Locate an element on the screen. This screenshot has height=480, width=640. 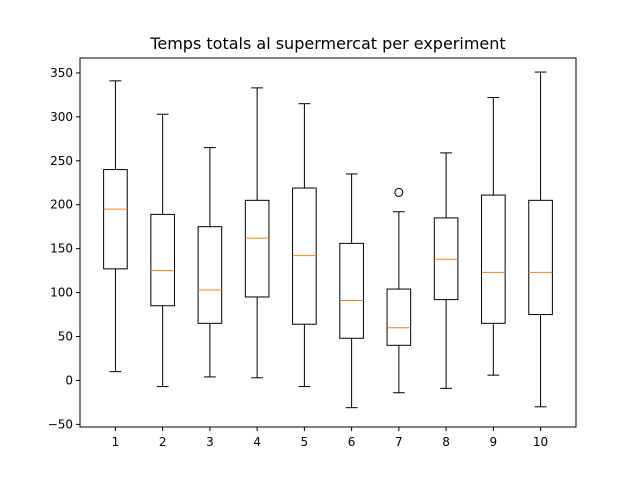
x-tick-label: 5 is located at coordinates (305, 442).